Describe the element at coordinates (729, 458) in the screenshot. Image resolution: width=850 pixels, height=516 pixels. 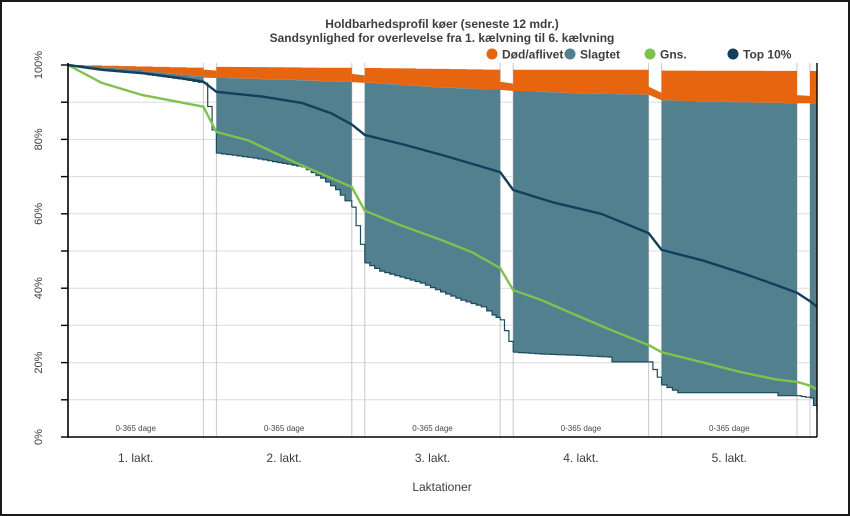
I see `x-tick-label: 5. lakt.` at that location.